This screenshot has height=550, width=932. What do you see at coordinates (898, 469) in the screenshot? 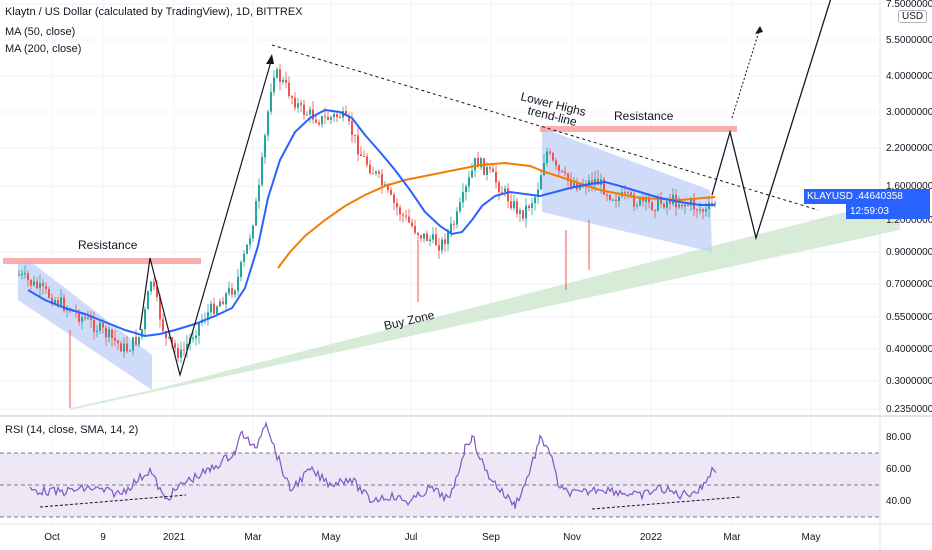
I see `rsi-tick-label: 60.00` at bounding box center [898, 469].